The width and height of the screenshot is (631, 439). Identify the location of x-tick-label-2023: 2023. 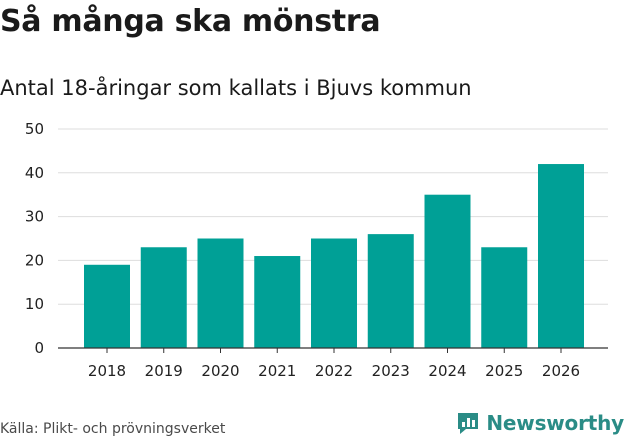
(391, 371).